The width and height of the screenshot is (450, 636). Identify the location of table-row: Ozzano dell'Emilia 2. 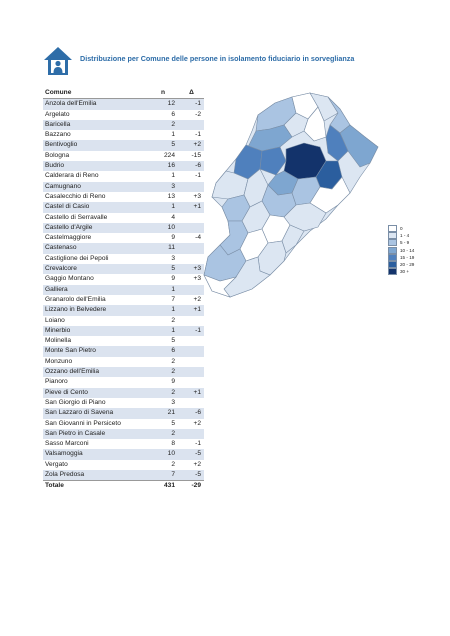
(123, 372).